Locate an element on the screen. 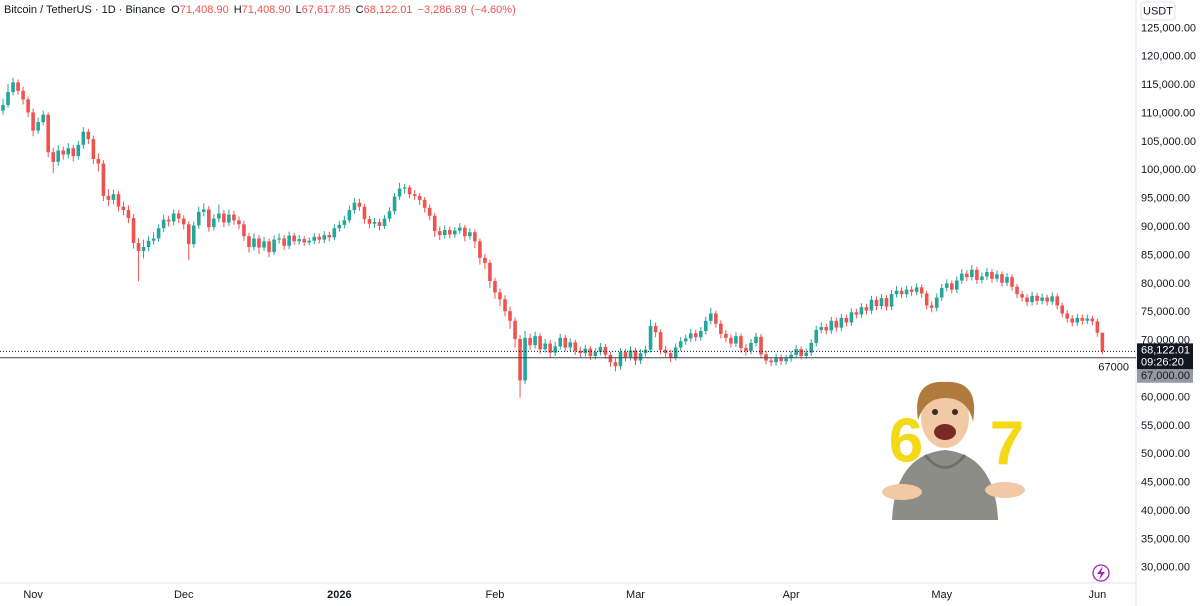 This screenshot has height=606, width=1200. y-tick-label: 95,000.00 is located at coordinates (1165, 199).